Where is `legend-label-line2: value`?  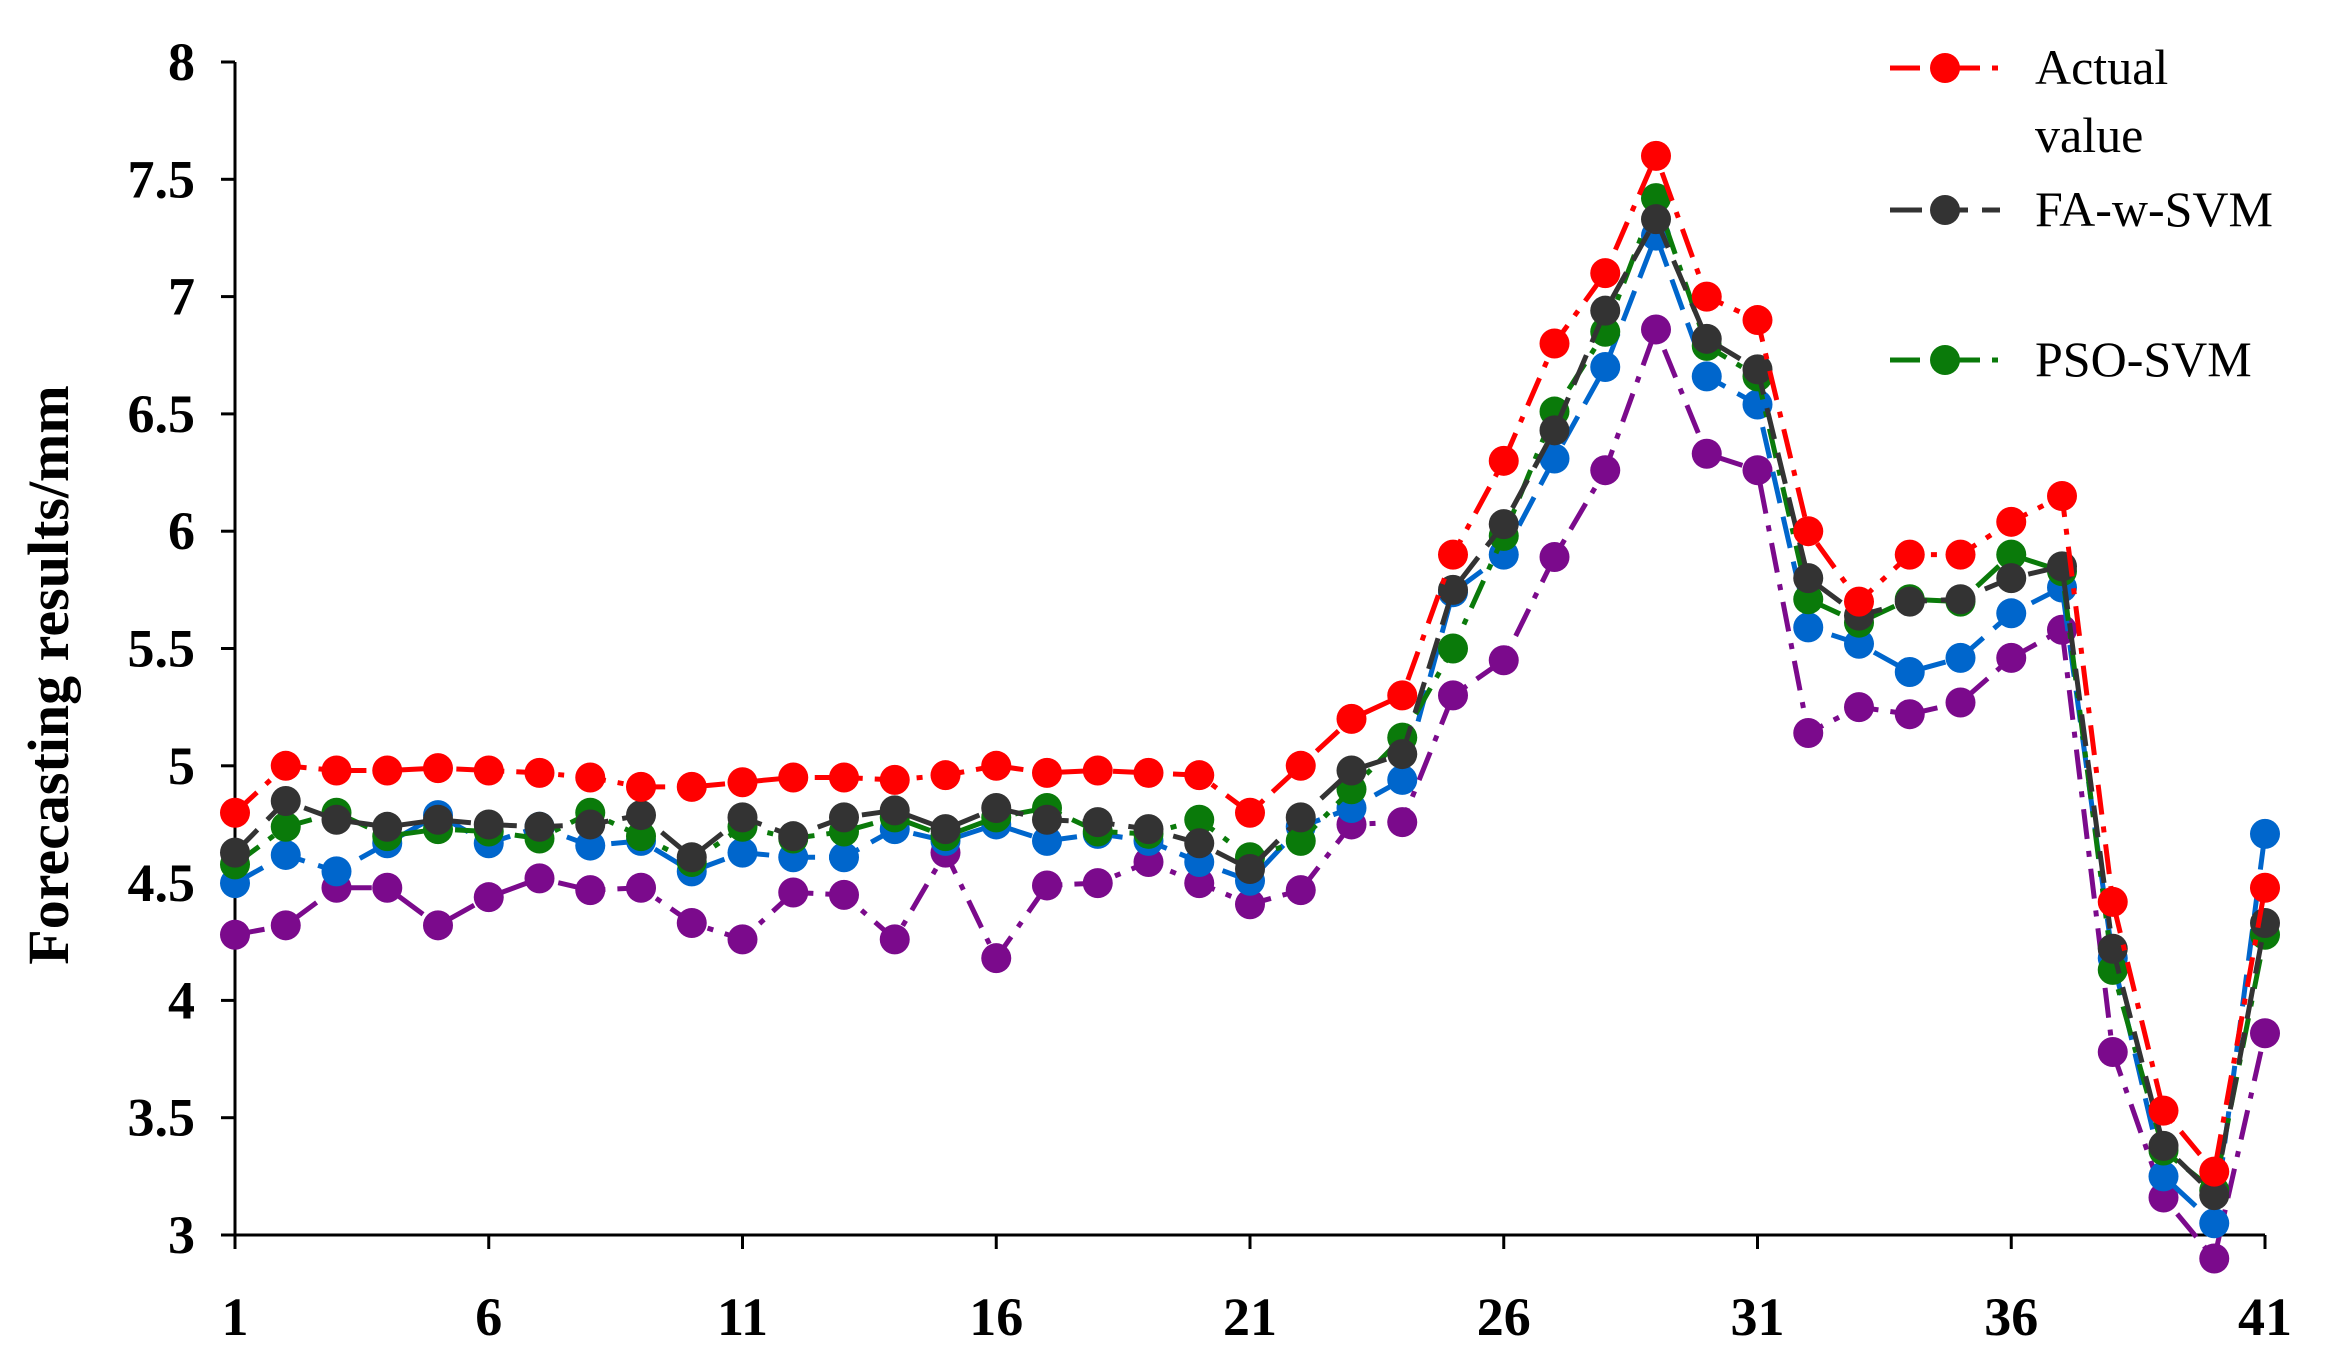 legend-label-line2: value is located at coordinates (2089, 135).